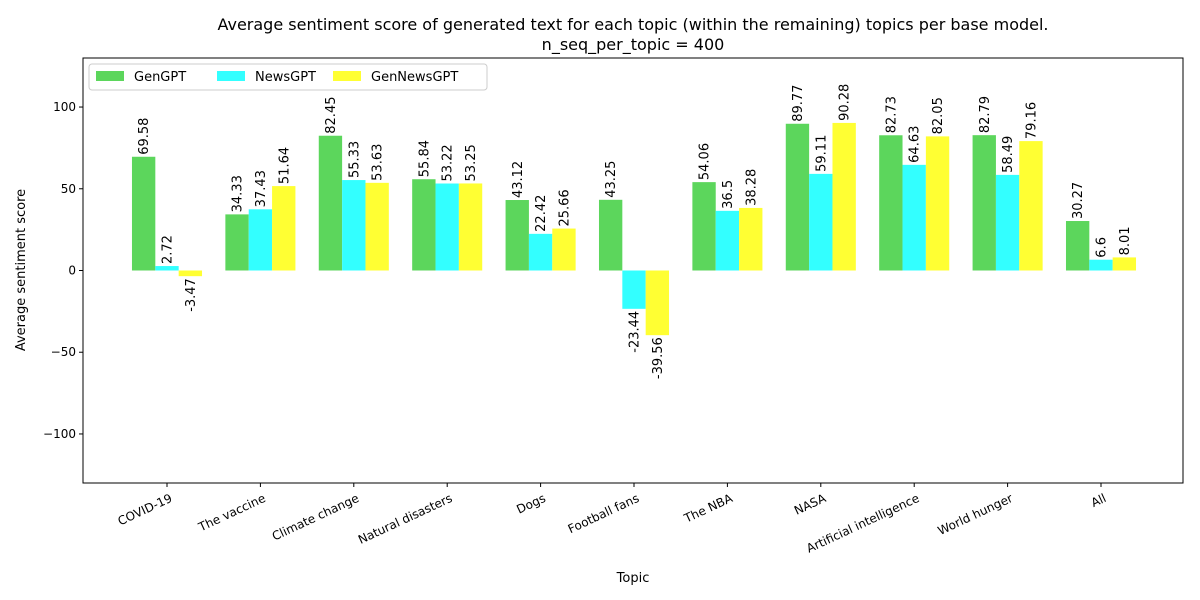 The width and height of the screenshot is (1200, 600). What do you see at coordinates (63, 352) in the screenshot?
I see `y-tick-label: −50` at bounding box center [63, 352].